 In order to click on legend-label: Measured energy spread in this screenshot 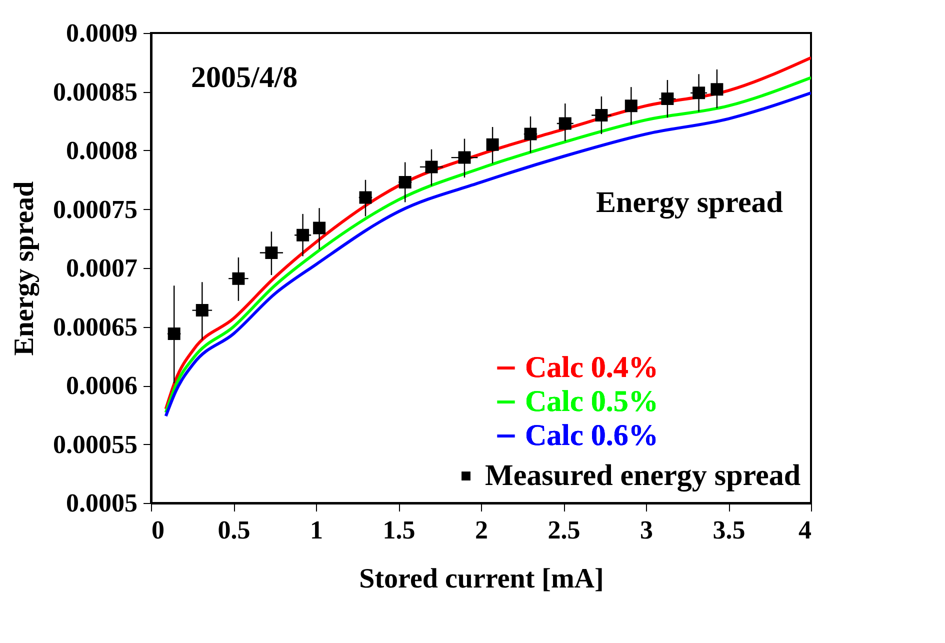, I will do `click(643, 475)`.